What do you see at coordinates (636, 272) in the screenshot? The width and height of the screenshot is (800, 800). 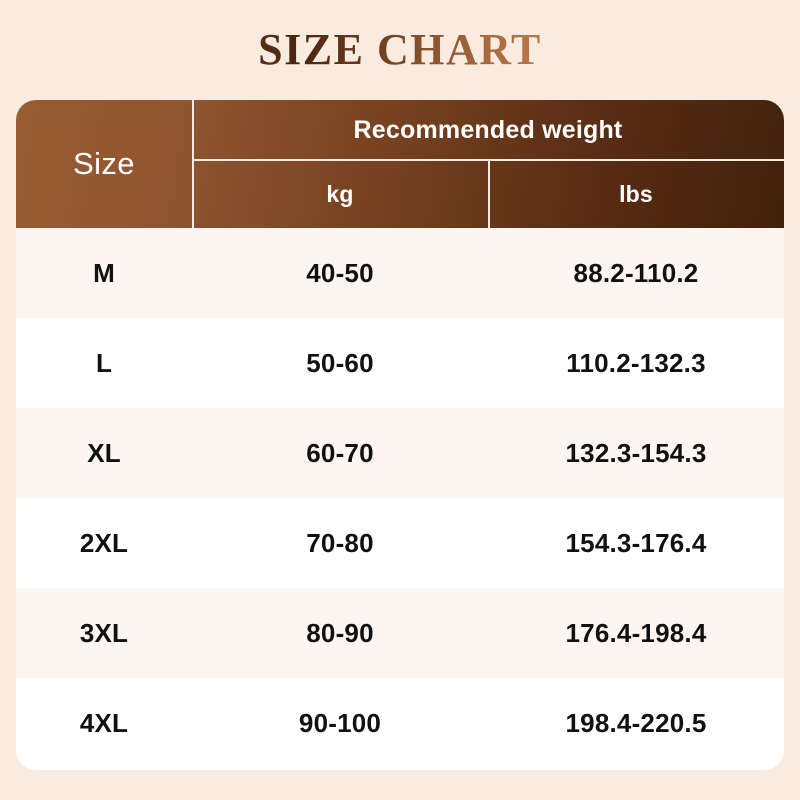 I see `cell-lbs: 88.2-110.2` at bounding box center [636, 272].